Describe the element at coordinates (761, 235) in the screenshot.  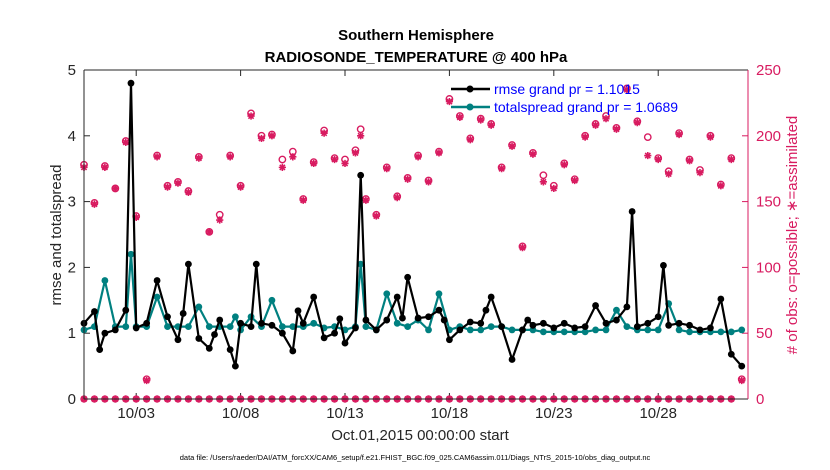
I see `y-right-axis-ticks: 0 50 100 150 200 250` at that location.